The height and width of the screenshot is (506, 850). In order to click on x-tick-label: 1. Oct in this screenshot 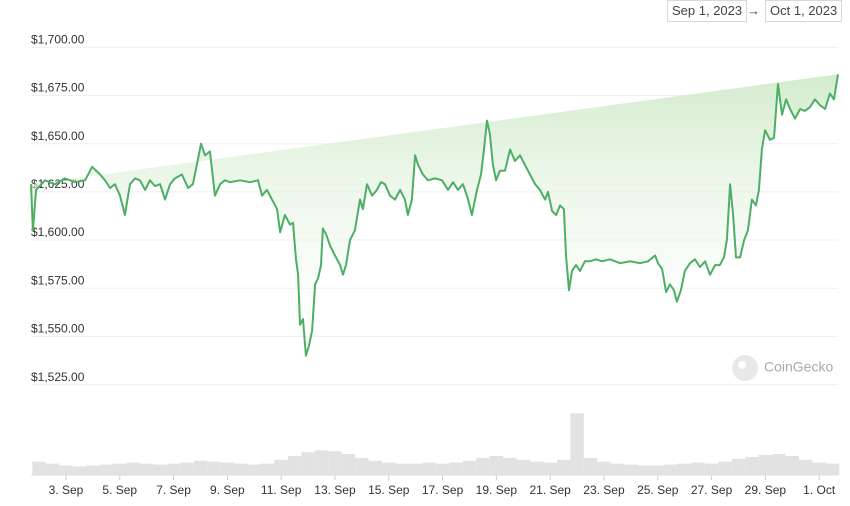, I will do `click(819, 490)`.